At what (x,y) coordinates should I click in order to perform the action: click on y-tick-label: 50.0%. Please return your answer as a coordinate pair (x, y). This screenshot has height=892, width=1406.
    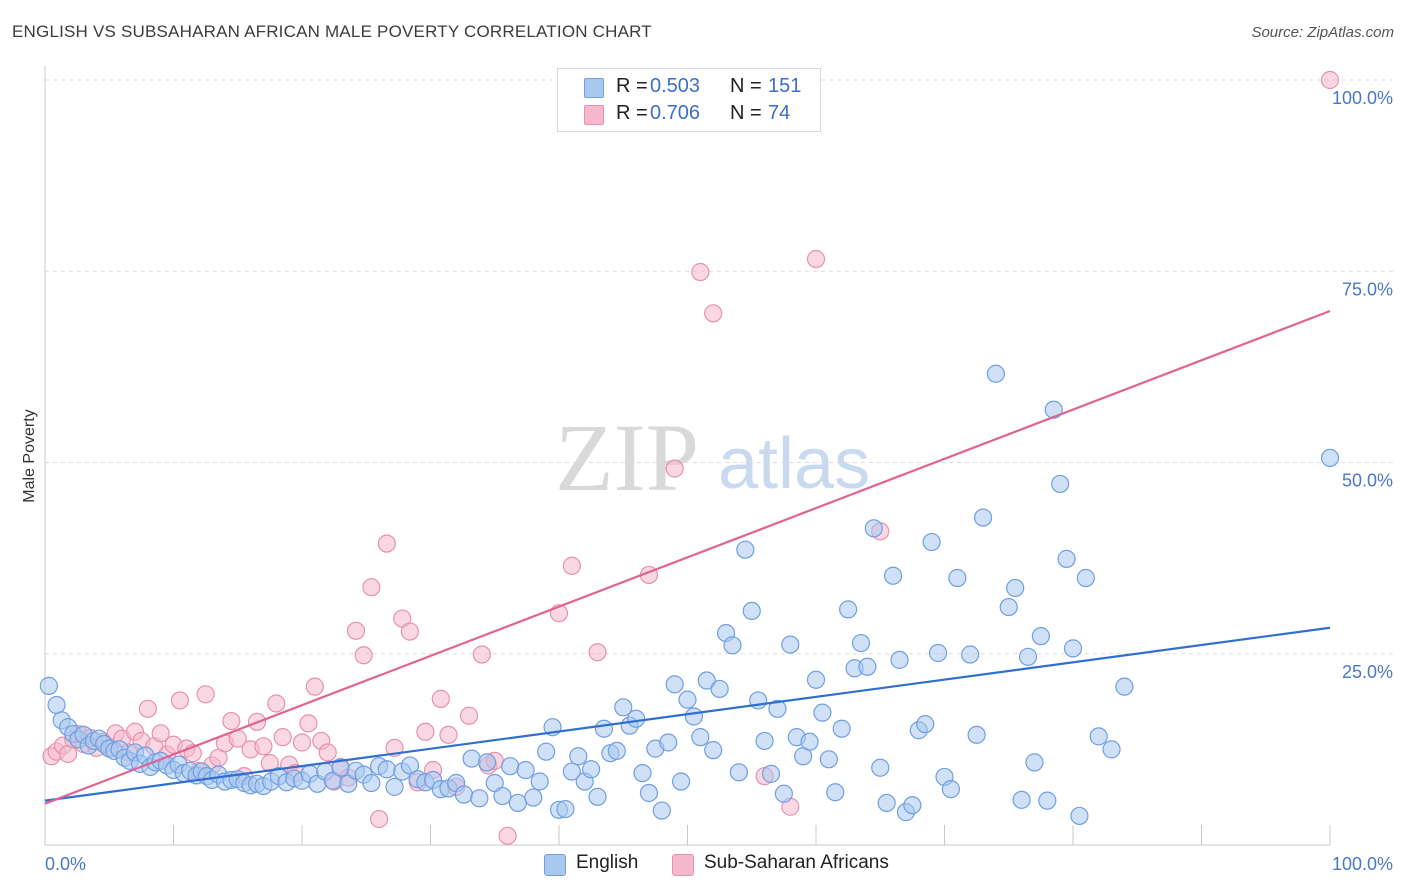
    Looking at the image, I should click on (1367, 481).